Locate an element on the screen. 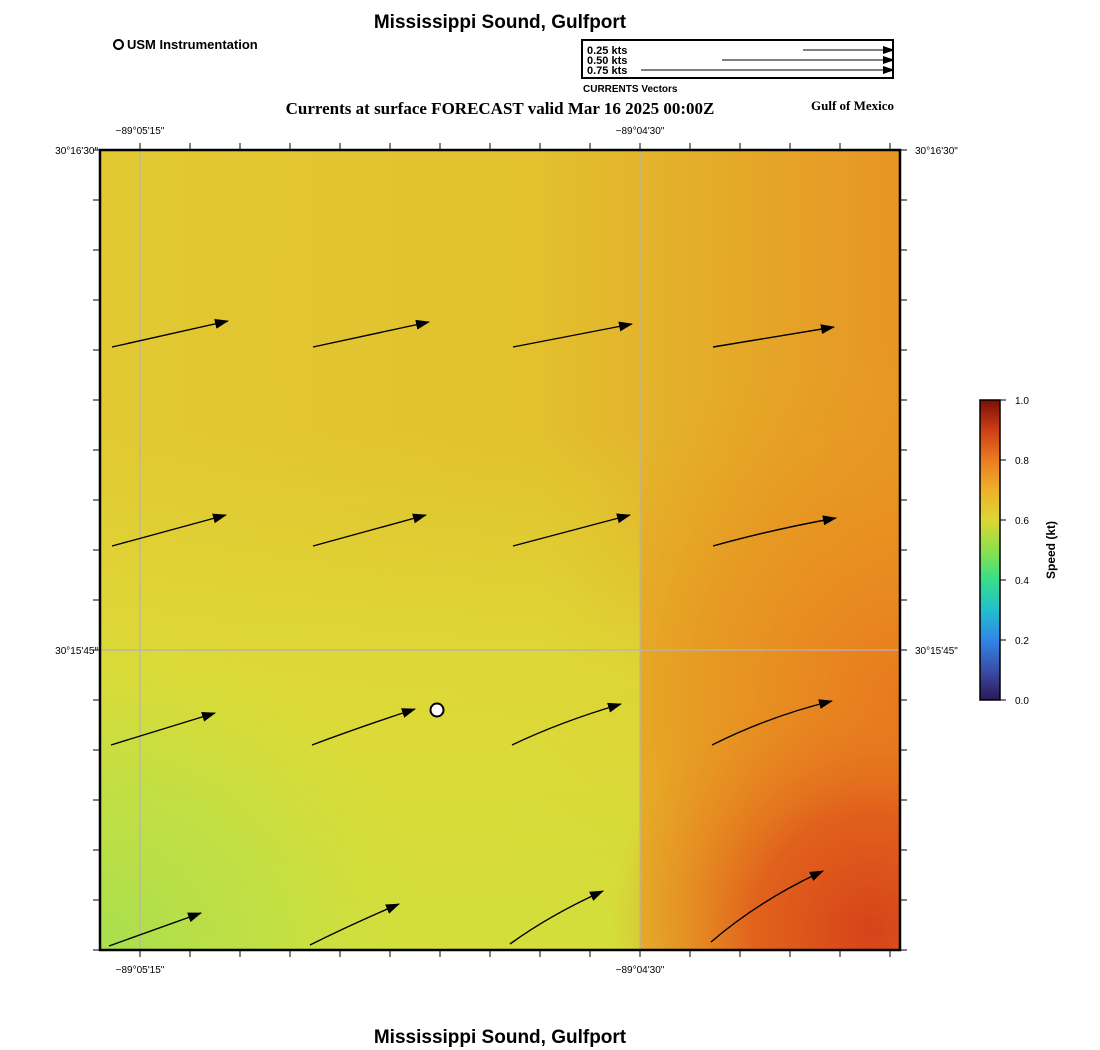 Image resolution: width=1100 pixels, height=1050 pixels. vector-scale-label: 0.50 kts is located at coordinates (607, 61).